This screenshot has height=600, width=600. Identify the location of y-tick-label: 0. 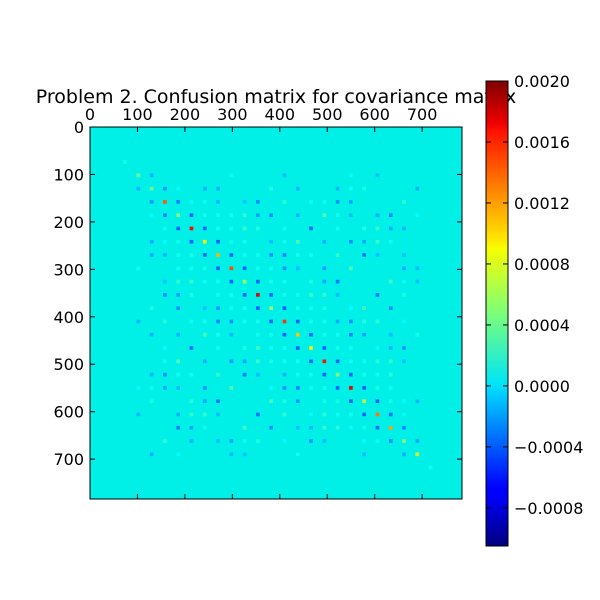
(79, 127).